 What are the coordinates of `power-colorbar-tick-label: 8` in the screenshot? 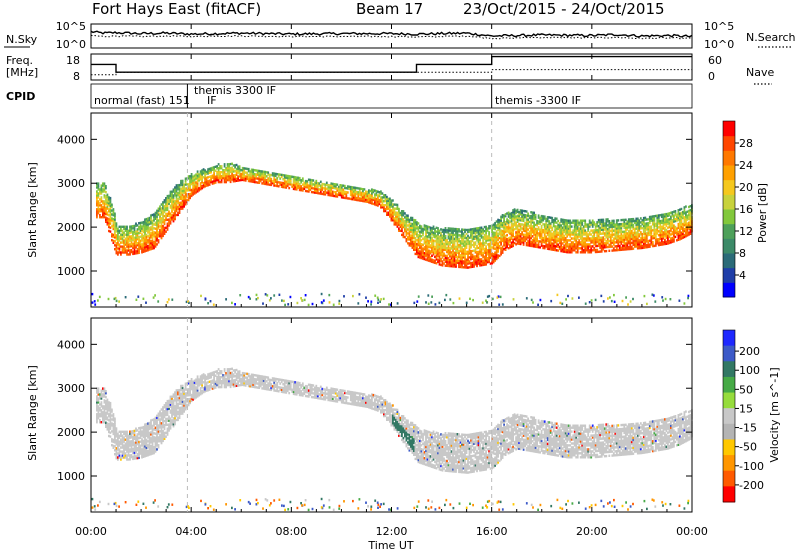 It's located at (742, 253).